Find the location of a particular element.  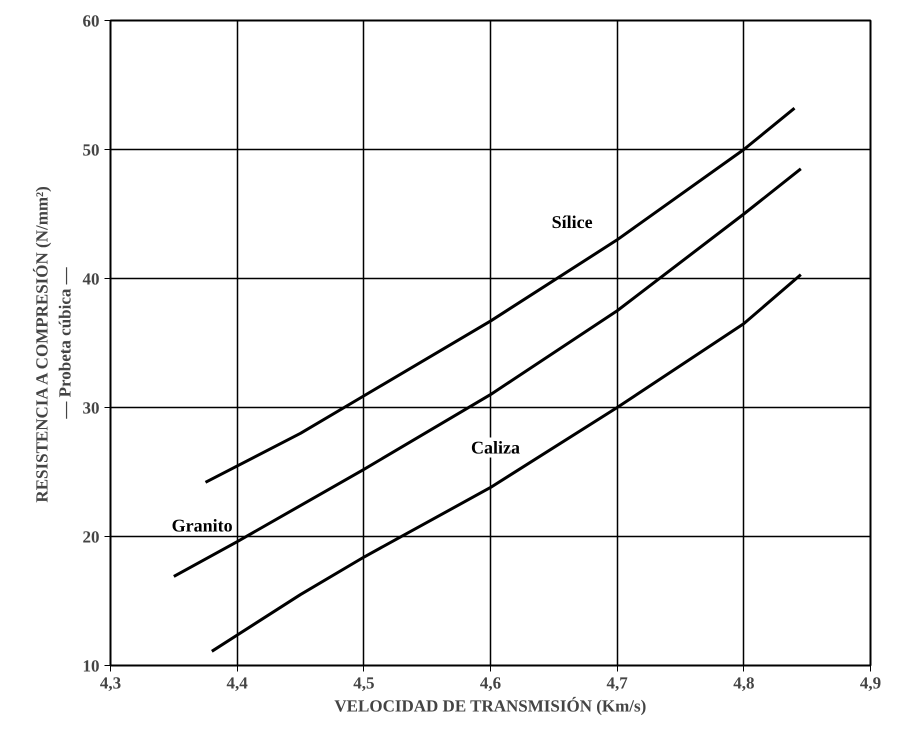

x-tick-label: 4,8 is located at coordinates (743, 683).